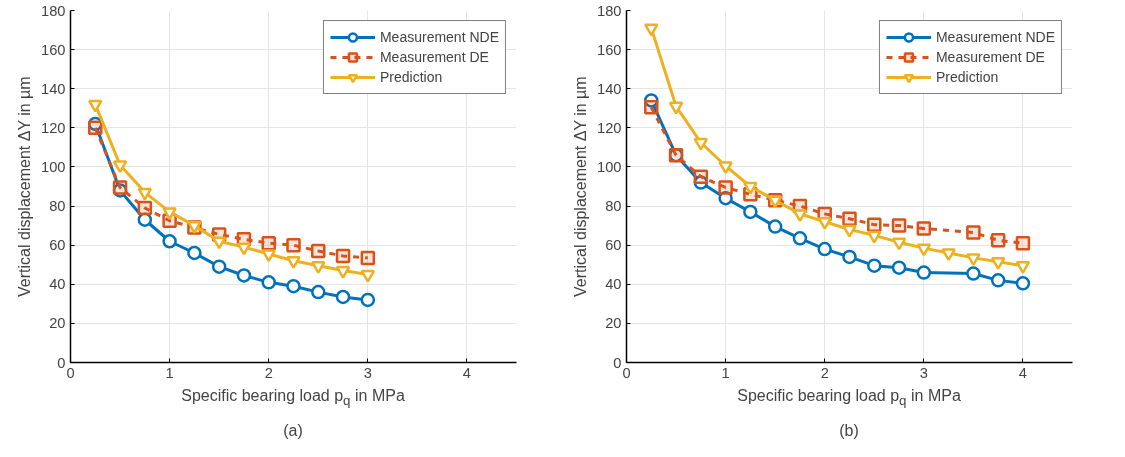 This screenshot has width=1125, height=457. I want to click on text: (a), so click(293, 431).